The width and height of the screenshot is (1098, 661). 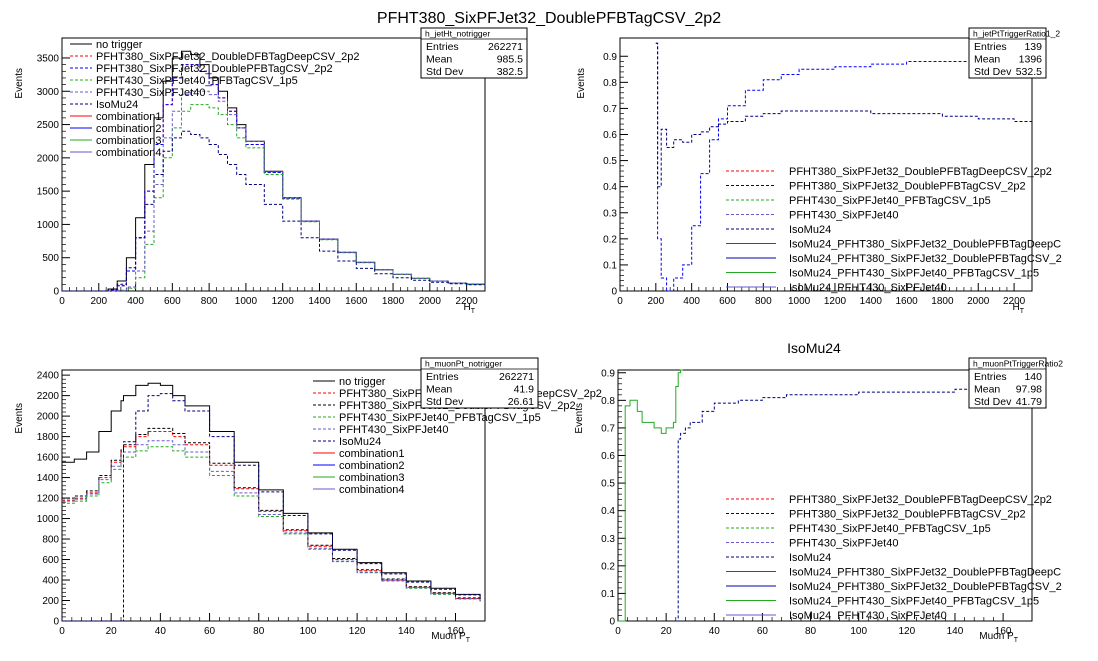 What do you see at coordinates (128, 141) in the screenshot?
I see `legend-label: combination3` at bounding box center [128, 141].